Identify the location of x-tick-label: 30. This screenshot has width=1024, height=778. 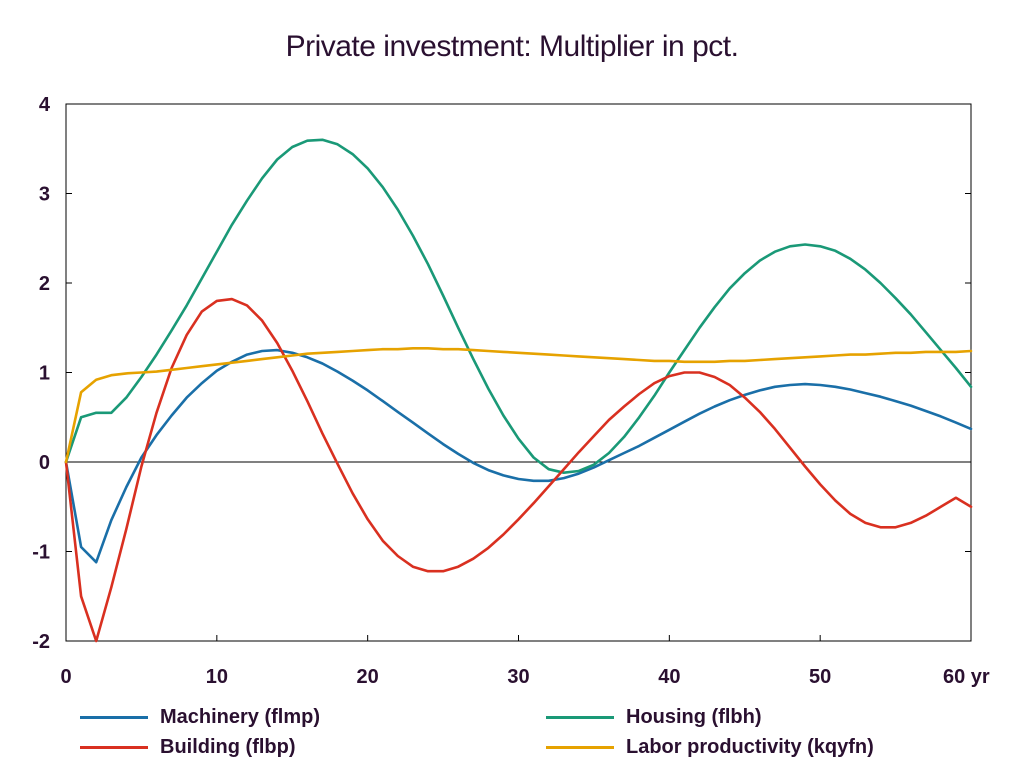
(518, 677).